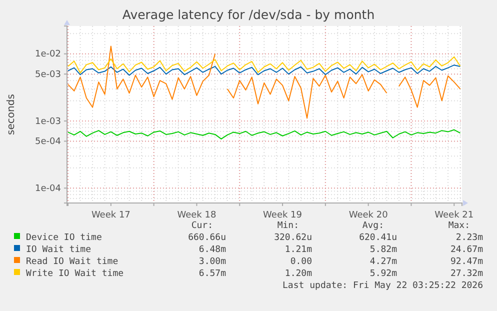 This screenshot has width=497, height=311. Describe the element at coordinates (383, 250) in the screenshot. I see `text: 5.82m` at that location.